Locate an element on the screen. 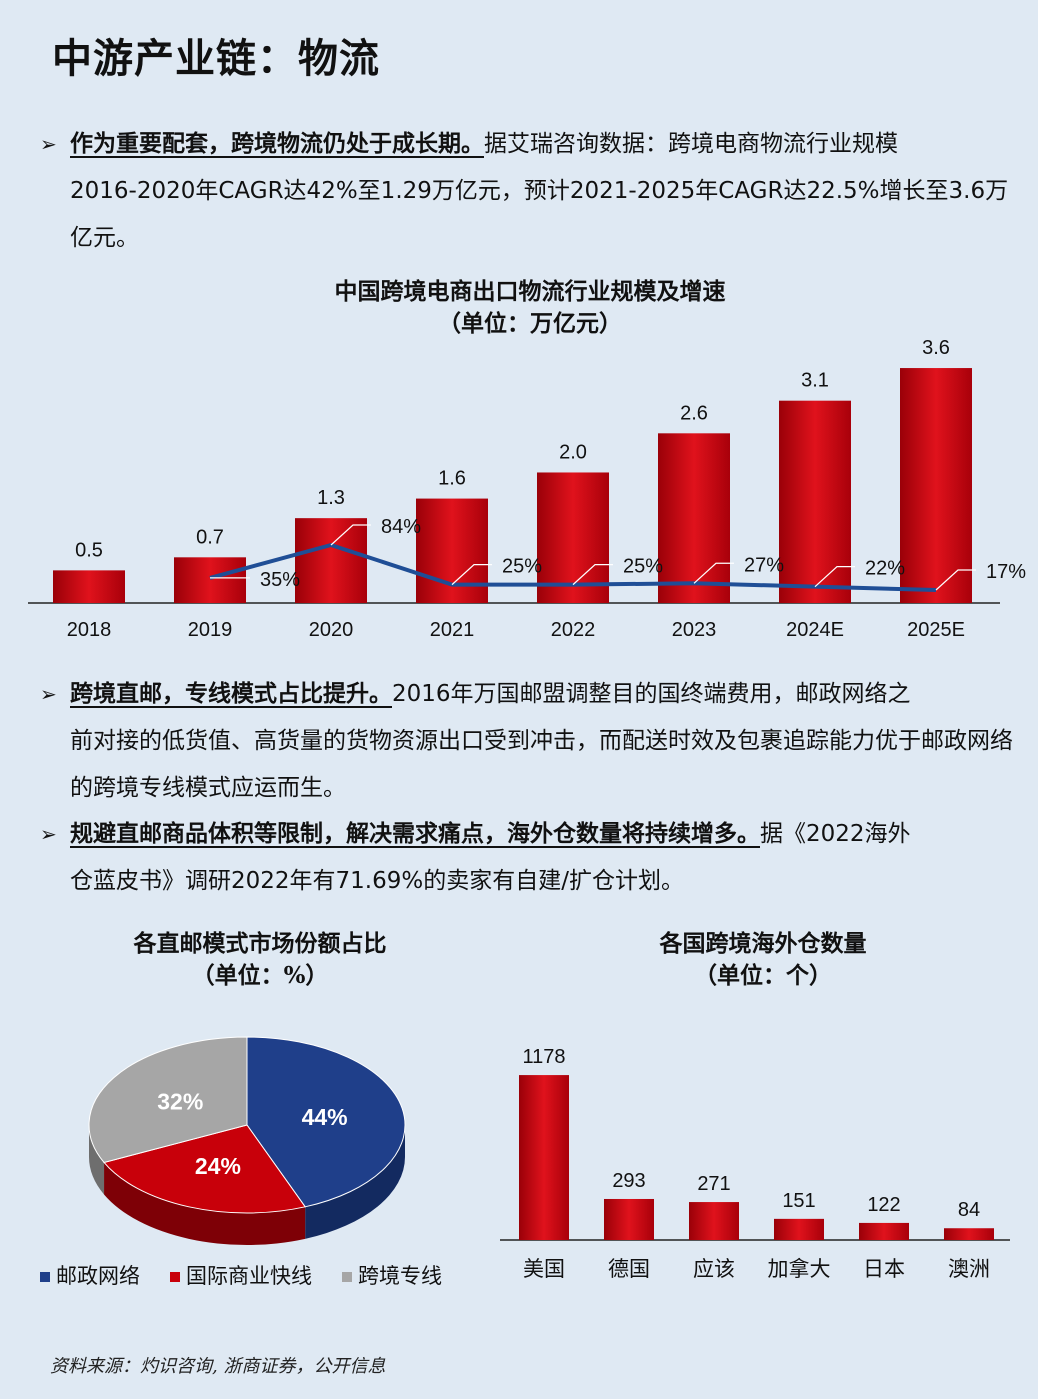  bar-2025E is located at coordinates (936, 485).